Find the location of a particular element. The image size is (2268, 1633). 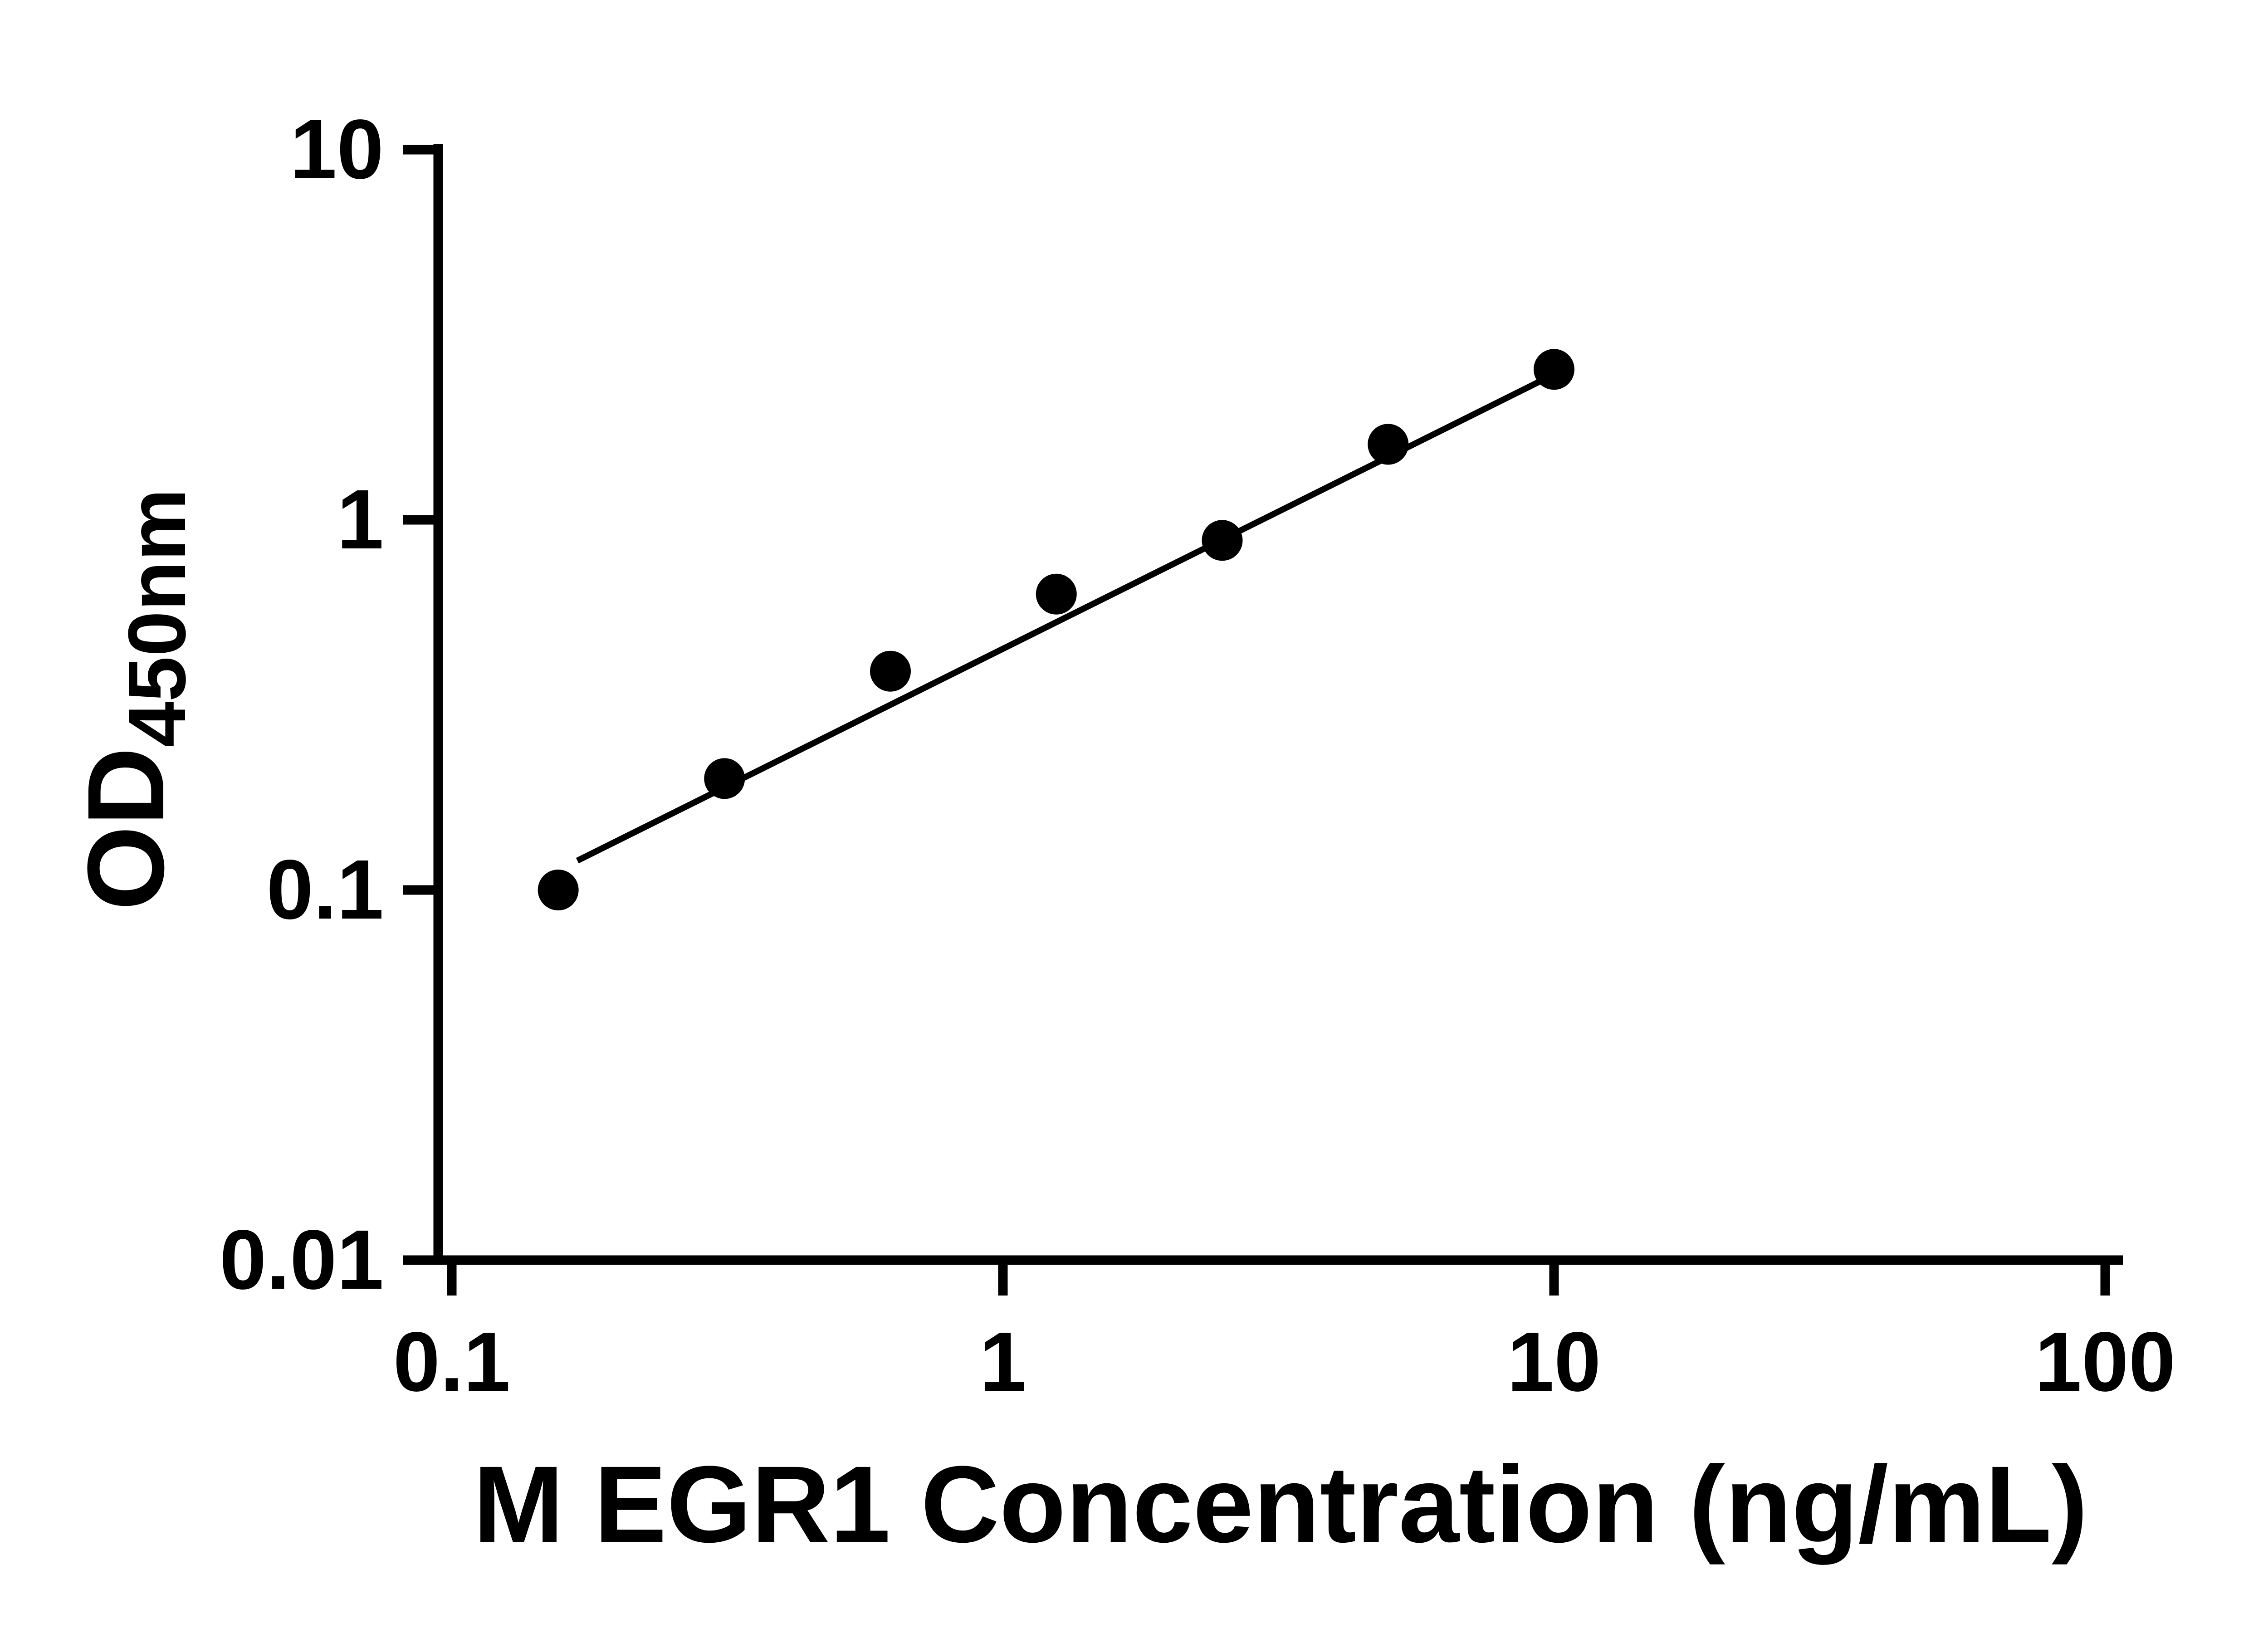

y-tick-label: 0.01 is located at coordinates (302, 1260).